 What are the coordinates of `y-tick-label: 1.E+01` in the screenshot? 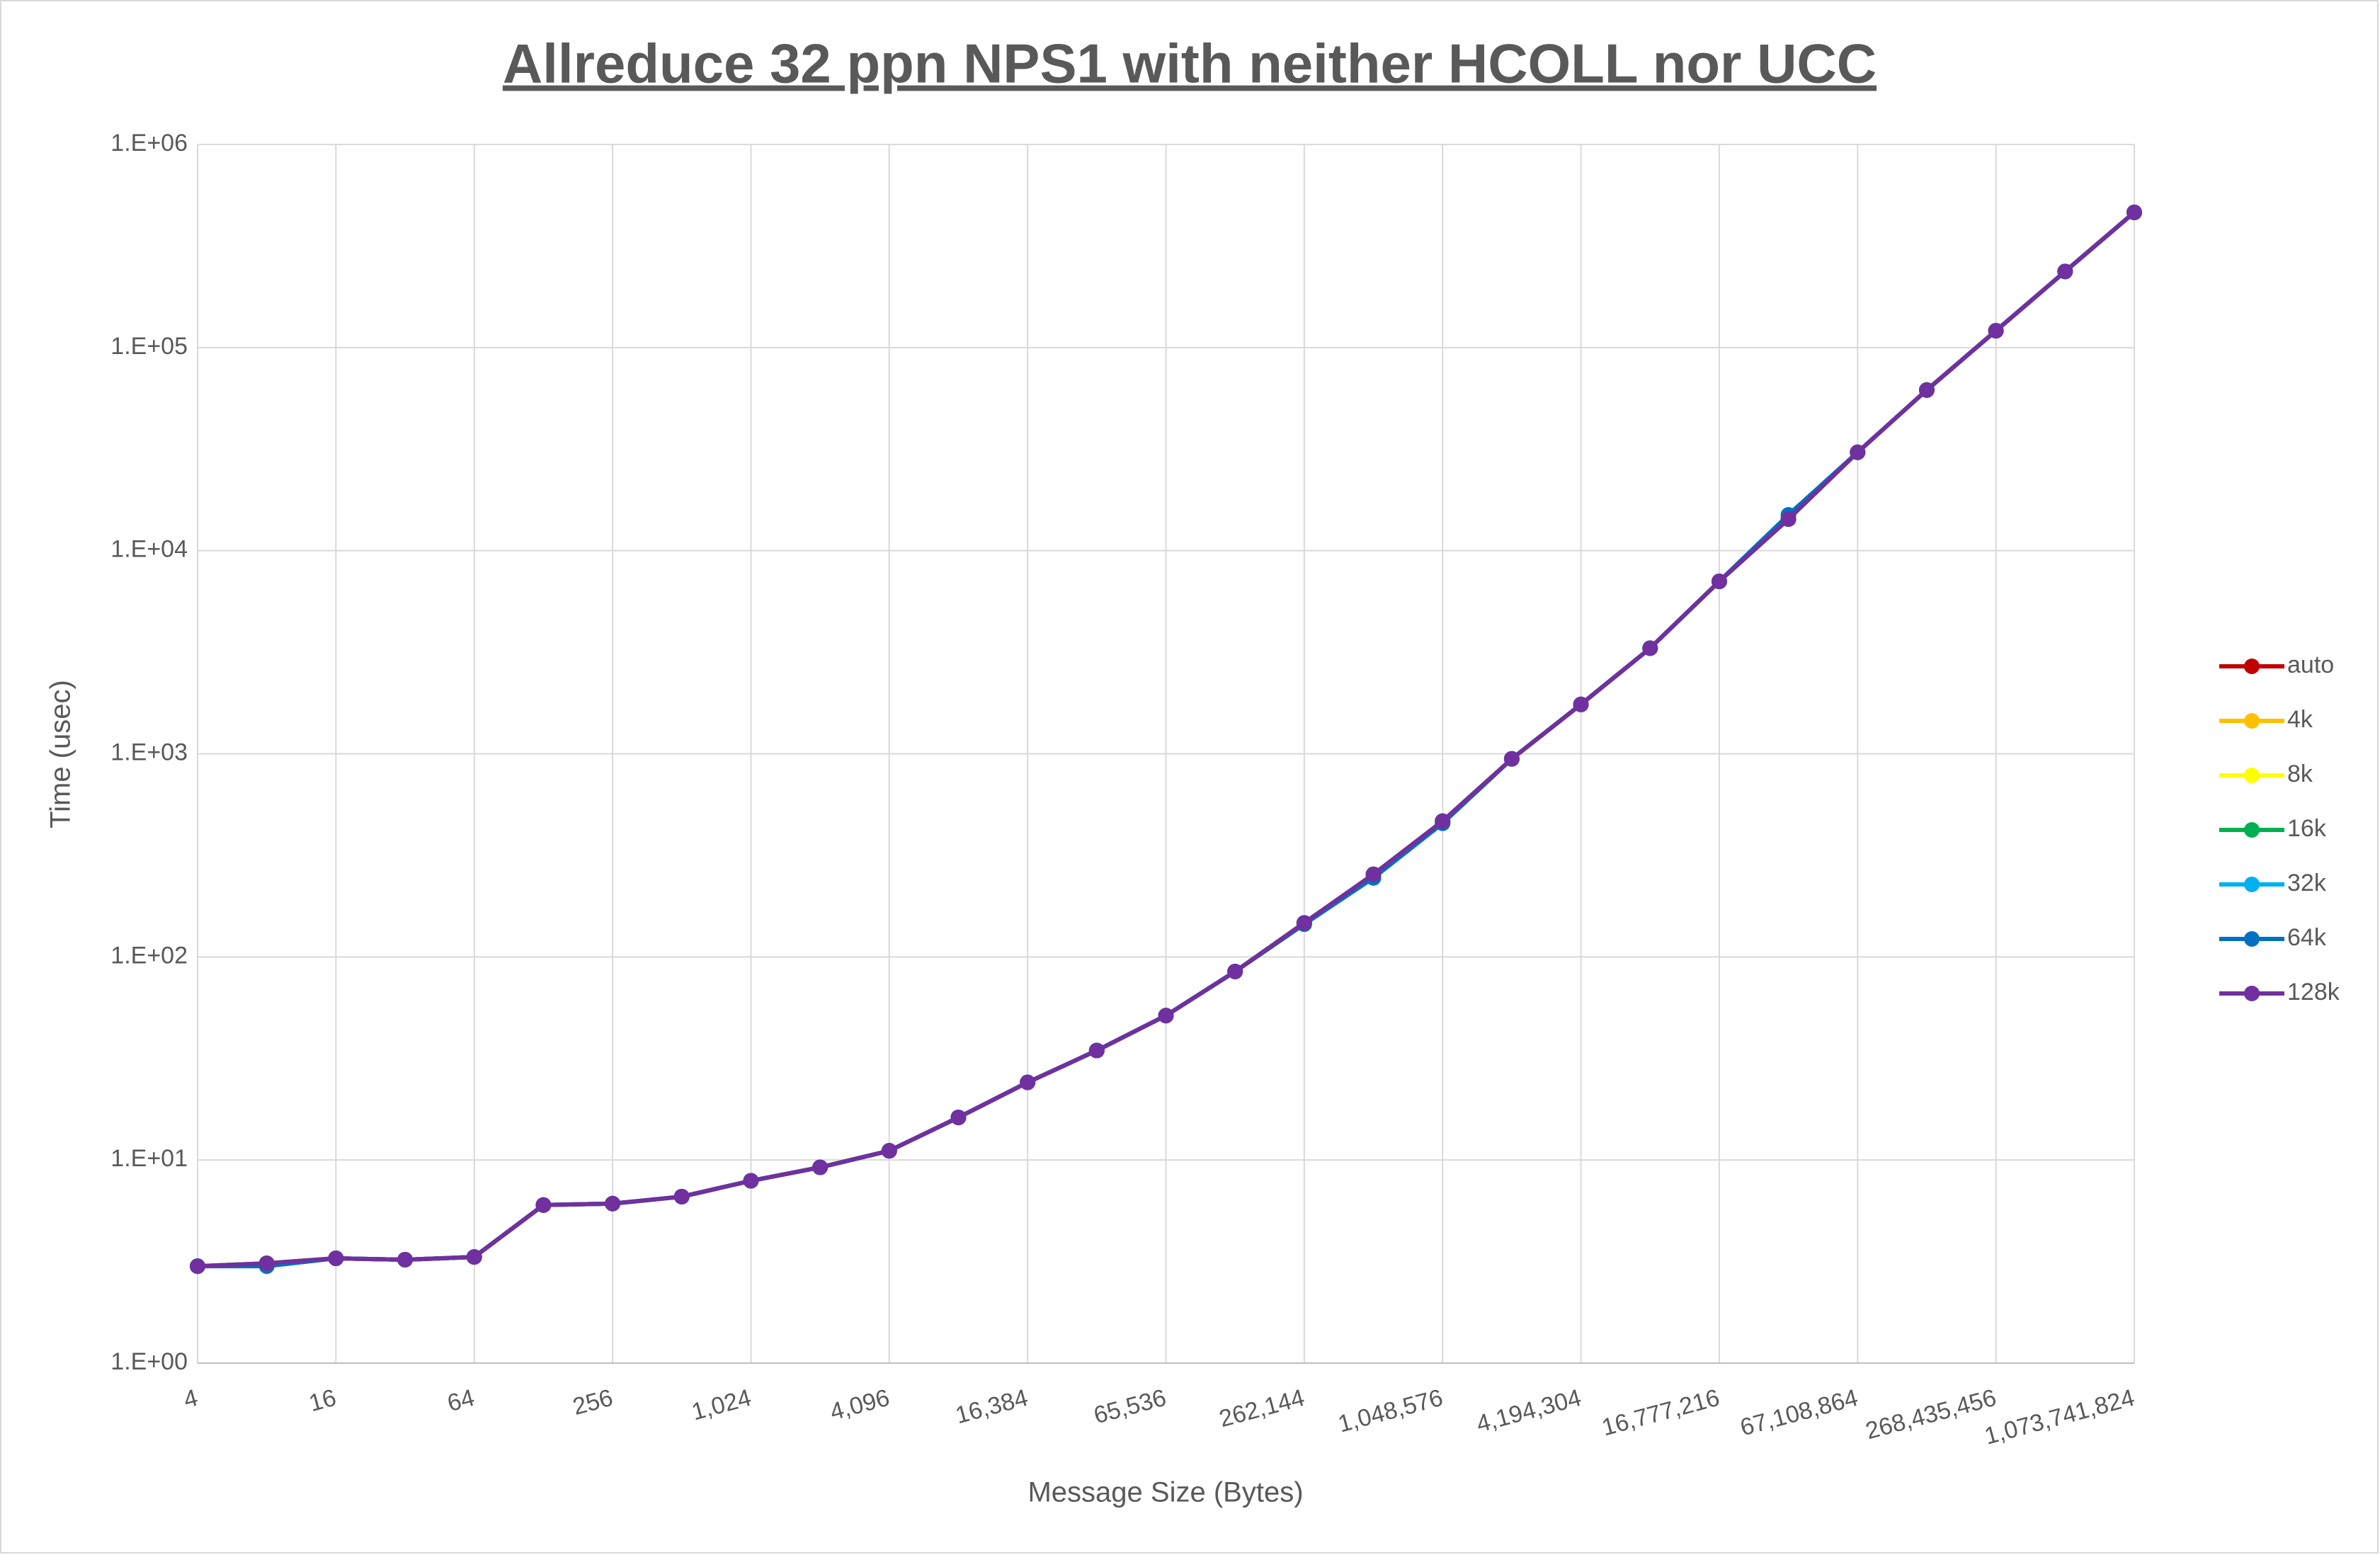 It's located at (149, 1158).